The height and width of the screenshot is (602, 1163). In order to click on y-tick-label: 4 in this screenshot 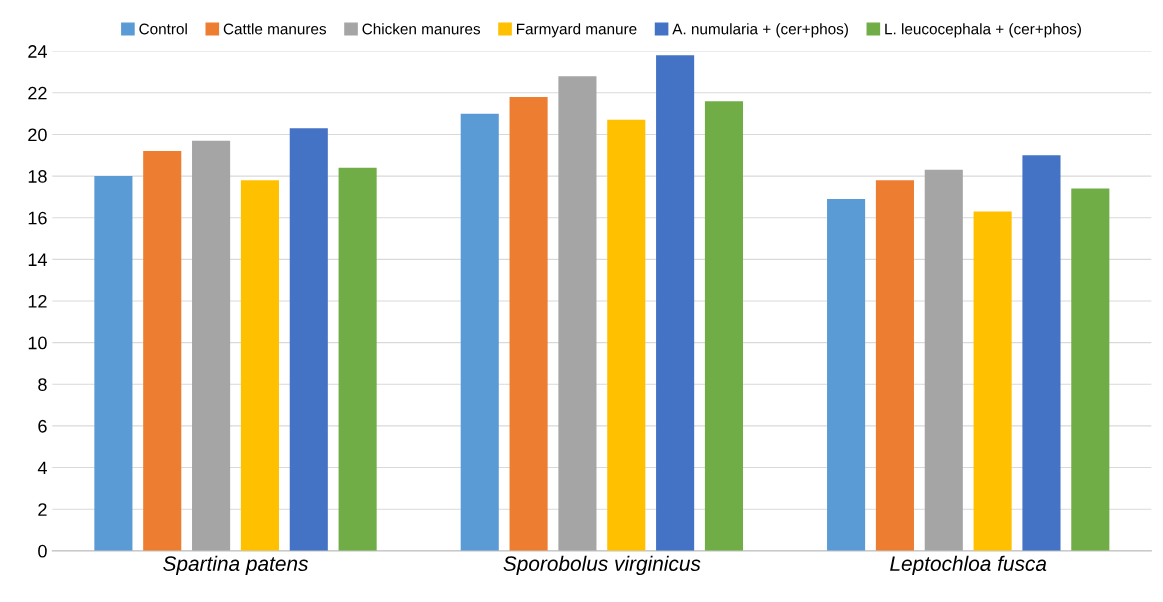, I will do `click(42, 468)`.